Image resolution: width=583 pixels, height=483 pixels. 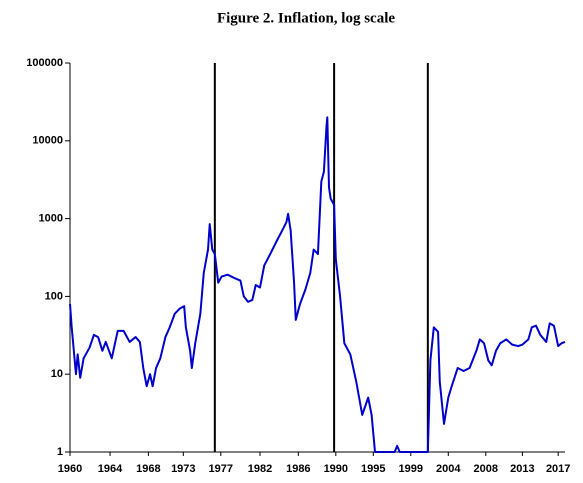 I want to click on y-tick-label: 10, so click(x=57, y=374).